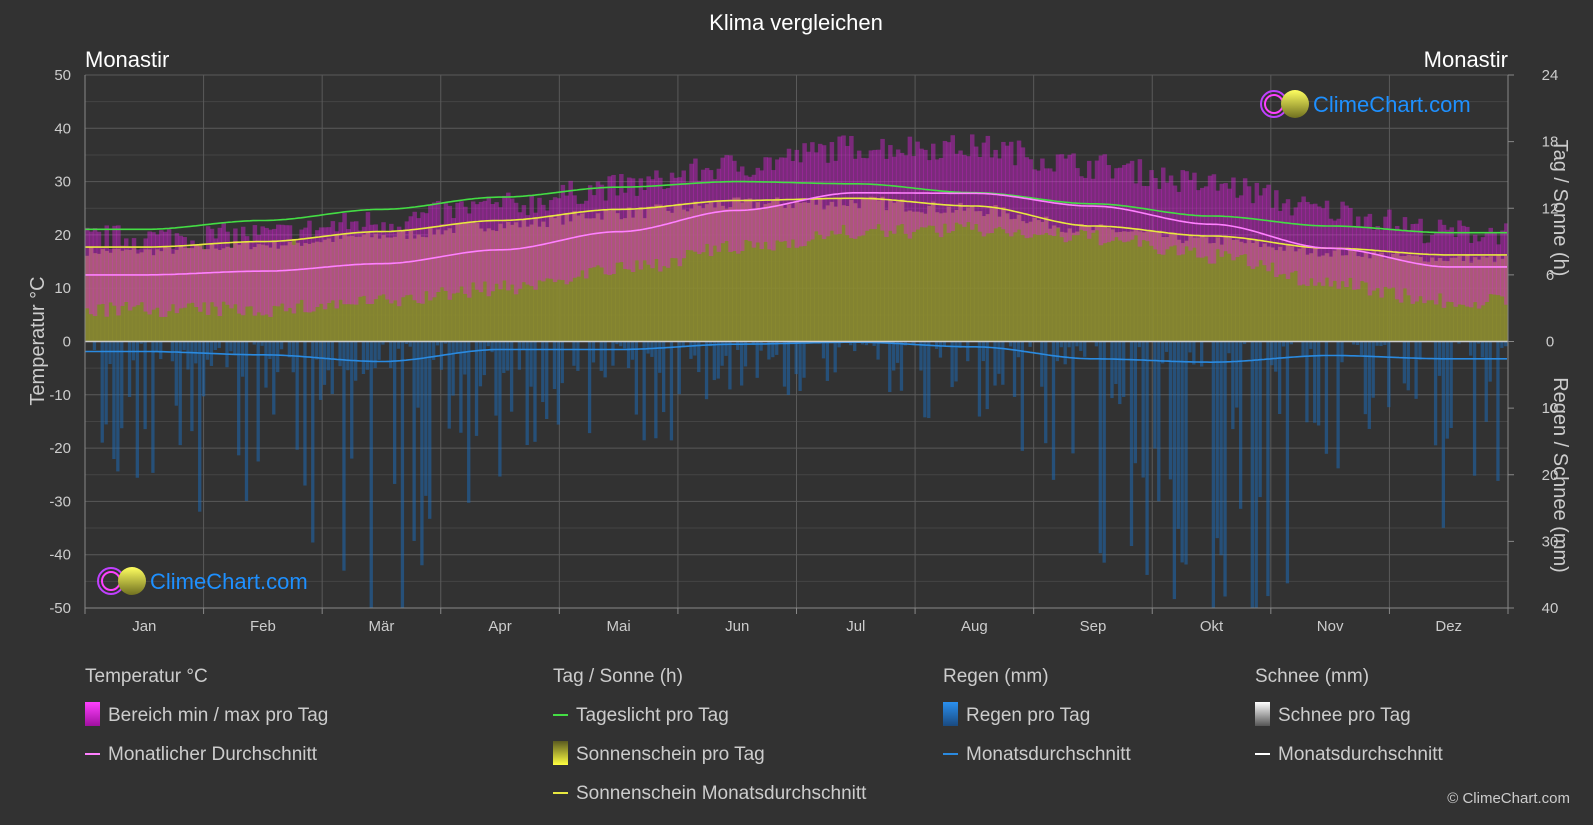 This screenshot has height=825, width=1593. I want to click on temp-tick-label: -50, so click(60, 608).